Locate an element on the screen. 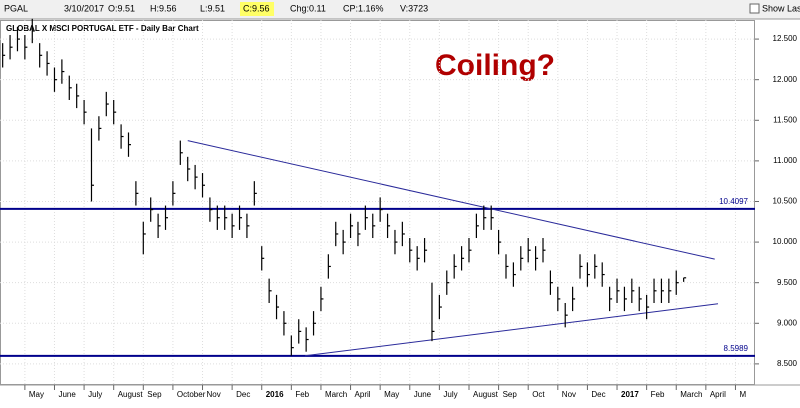 This screenshot has width=800, height=408. y-tick-label: 9.000 is located at coordinates (787, 322).